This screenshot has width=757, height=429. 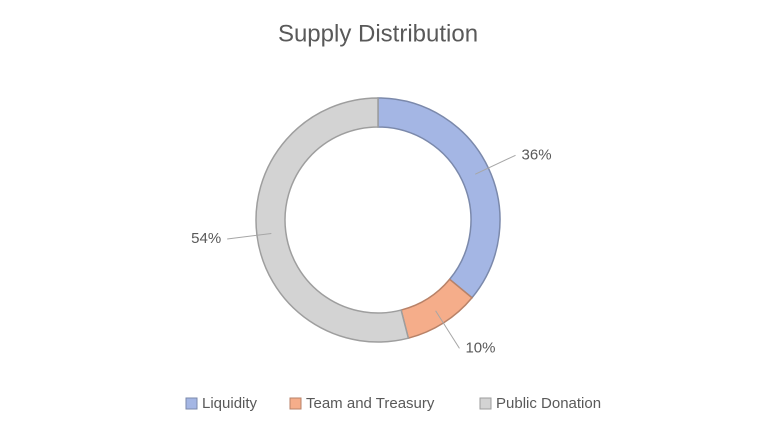 What do you see at coordinates (206, 238) in the screenshot?
I see `data-label: 54%` at bounding box center [206, 238].